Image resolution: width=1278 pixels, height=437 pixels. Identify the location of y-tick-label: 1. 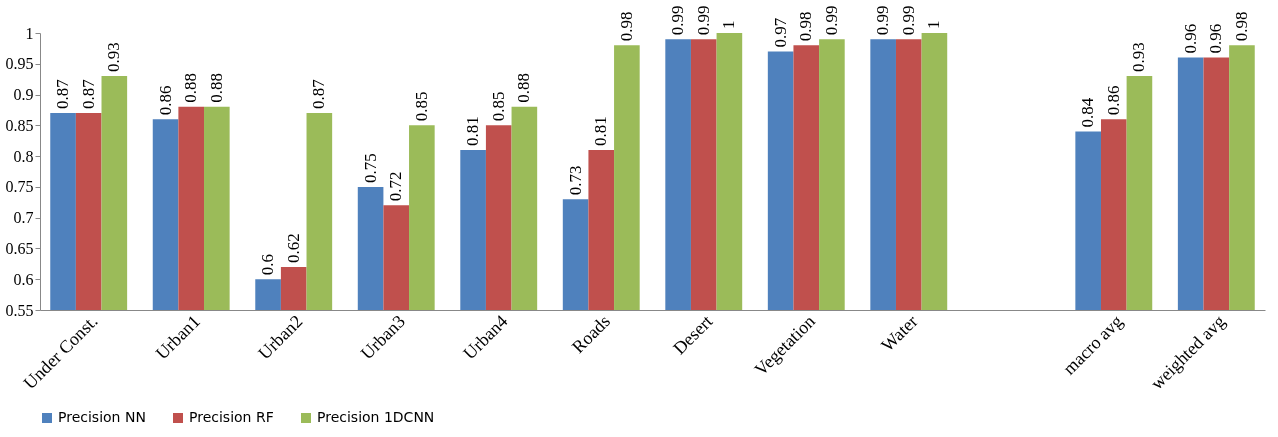
(29, 33).